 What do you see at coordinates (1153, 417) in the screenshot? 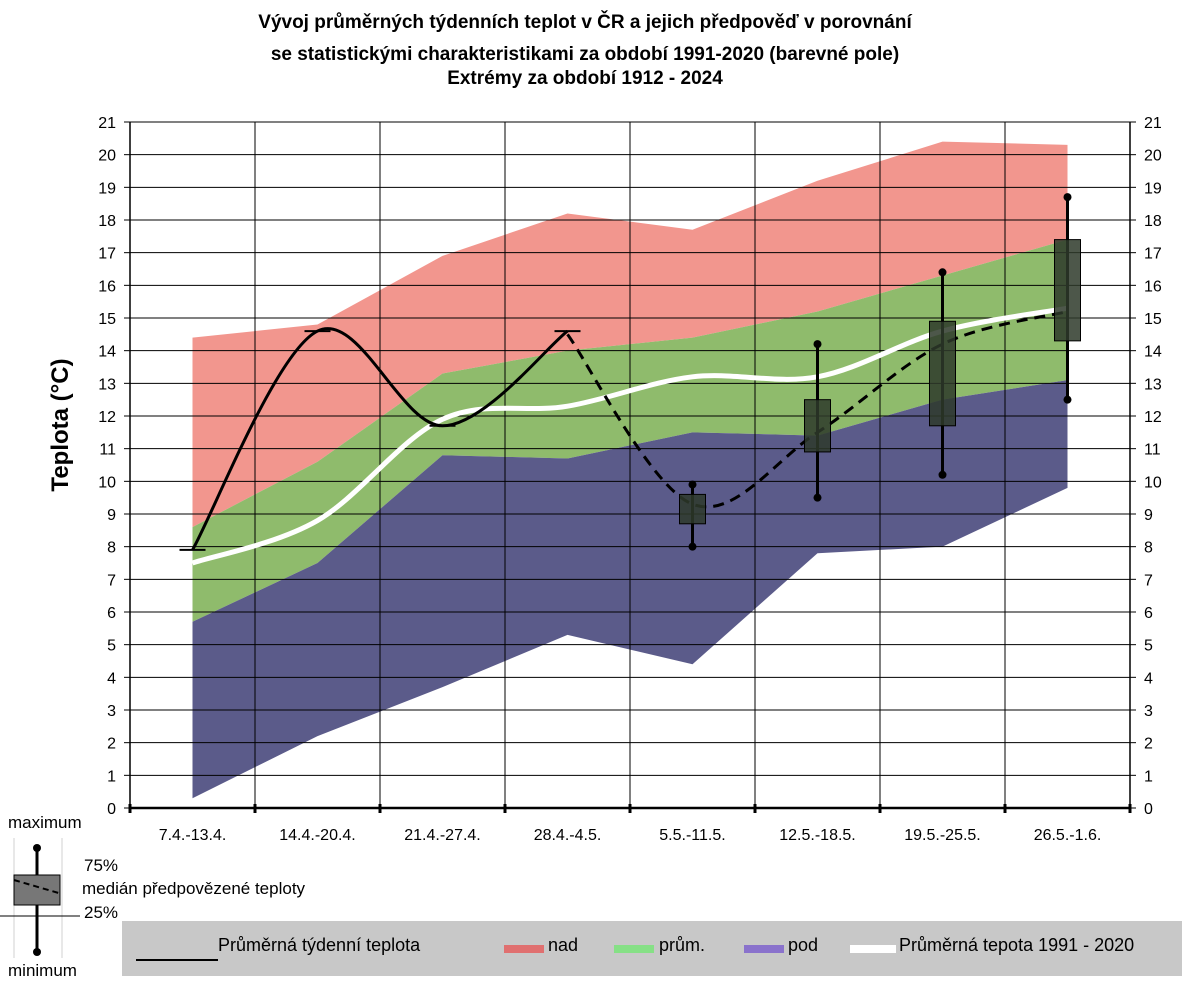
I see `y-tick-label-right: 12` at bounding box center [1153, 417].